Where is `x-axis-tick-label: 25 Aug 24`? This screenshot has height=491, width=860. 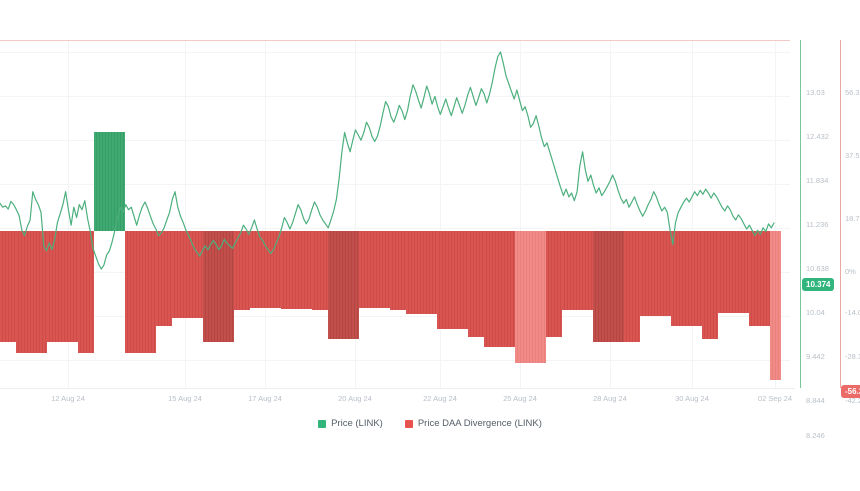 x-axis-tick-label: 25 Aug 24 is located at coordinates (520, 398).